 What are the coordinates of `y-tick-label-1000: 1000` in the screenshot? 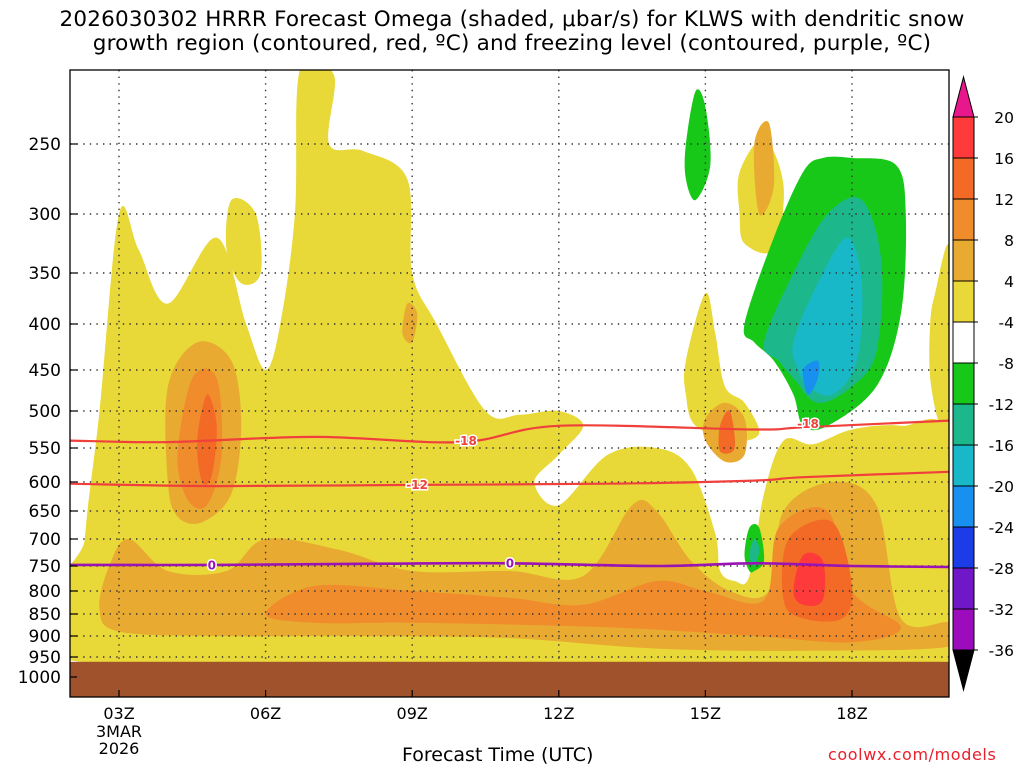 It's located at (39, 678).